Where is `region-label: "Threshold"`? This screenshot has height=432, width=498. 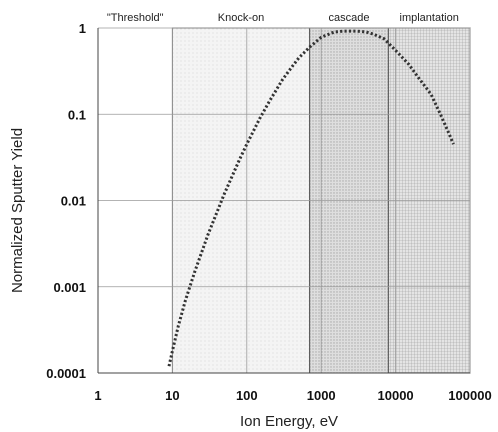
region-label: "Threshold" is located at coordinates (135, 18).